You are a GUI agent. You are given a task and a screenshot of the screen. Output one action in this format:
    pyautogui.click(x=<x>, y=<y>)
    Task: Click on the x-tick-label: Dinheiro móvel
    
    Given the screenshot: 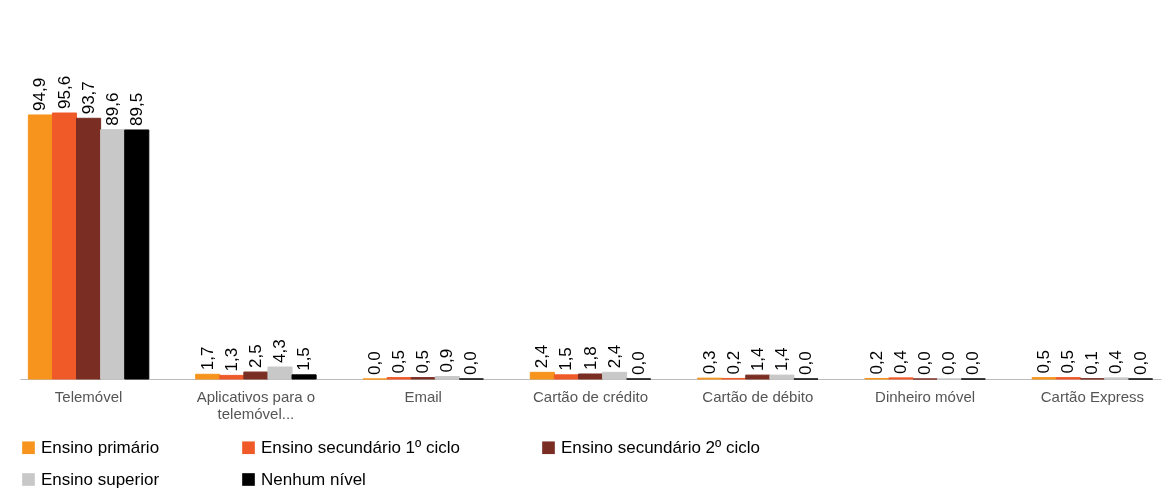 What is the action you would take?
    pyautogui.click(x=925, y=396)
    